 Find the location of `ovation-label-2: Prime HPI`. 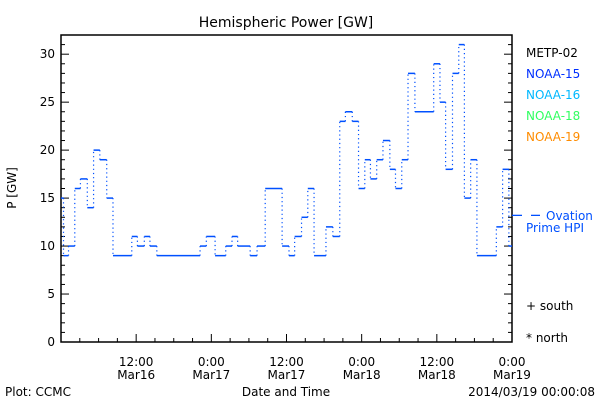

ovation-label-2: Prime HPI is located at coordinates (555, 228).